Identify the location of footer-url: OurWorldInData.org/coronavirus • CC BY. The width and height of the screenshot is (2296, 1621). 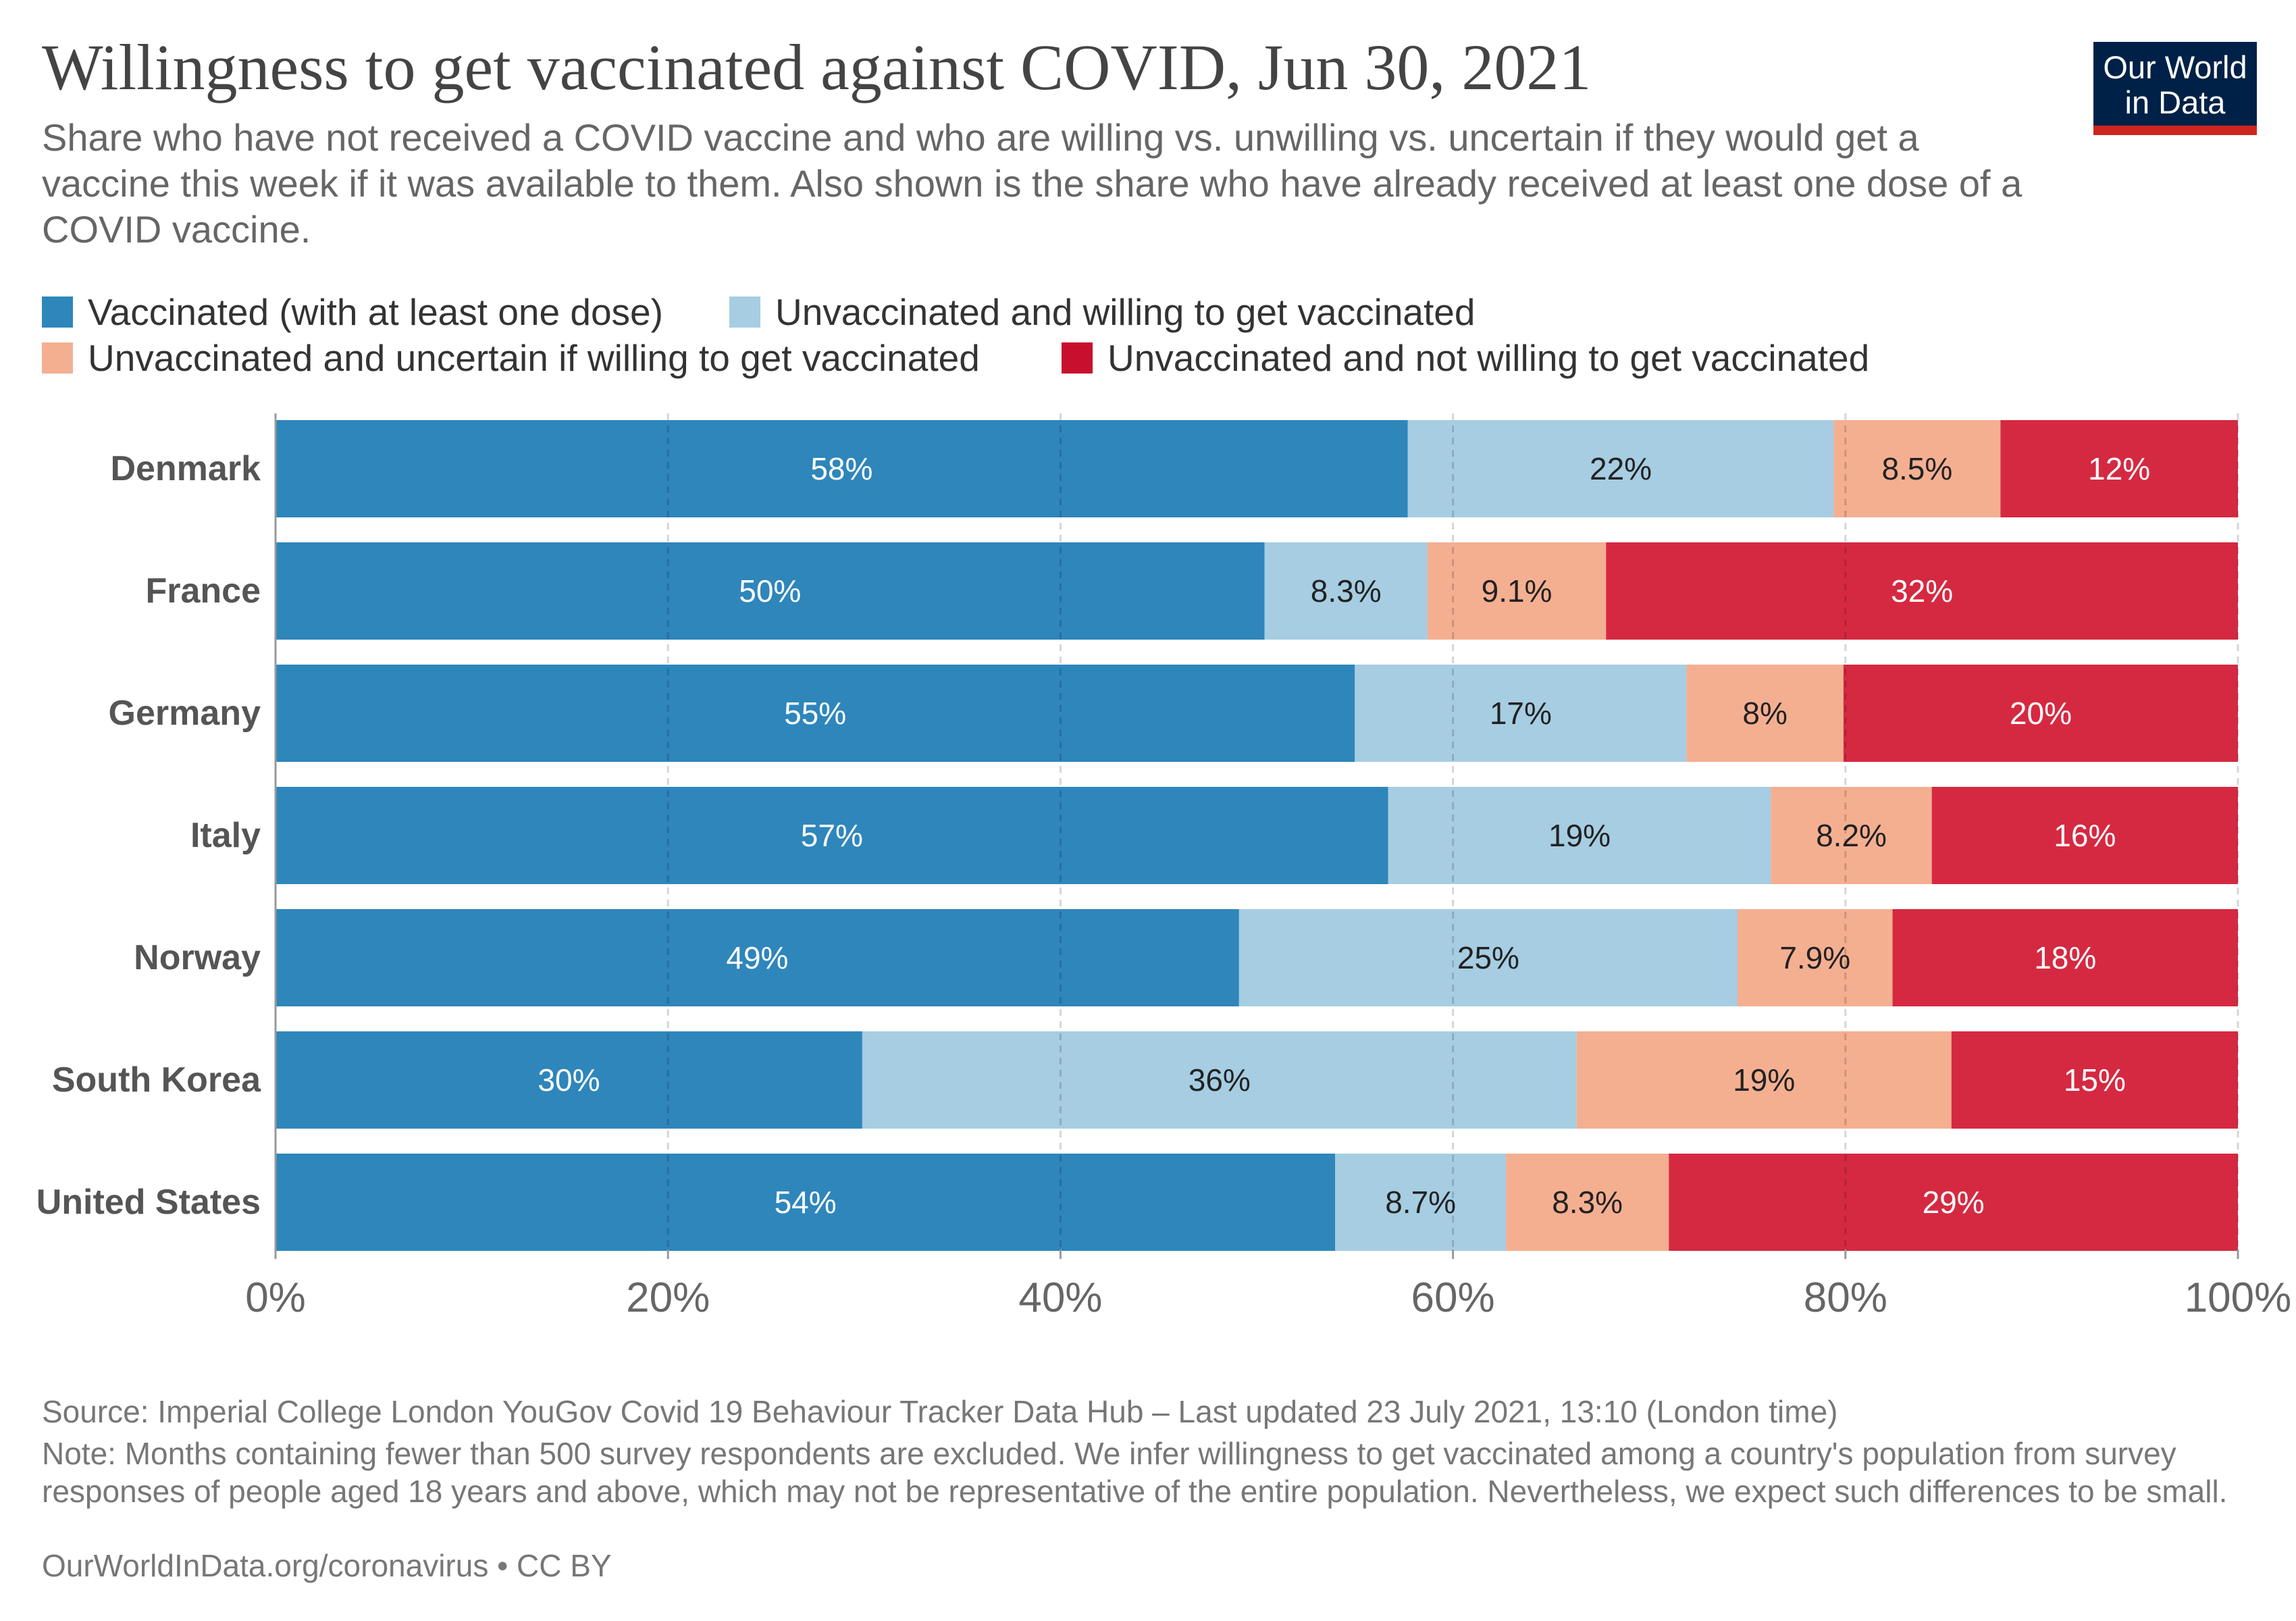
(327, 1565).